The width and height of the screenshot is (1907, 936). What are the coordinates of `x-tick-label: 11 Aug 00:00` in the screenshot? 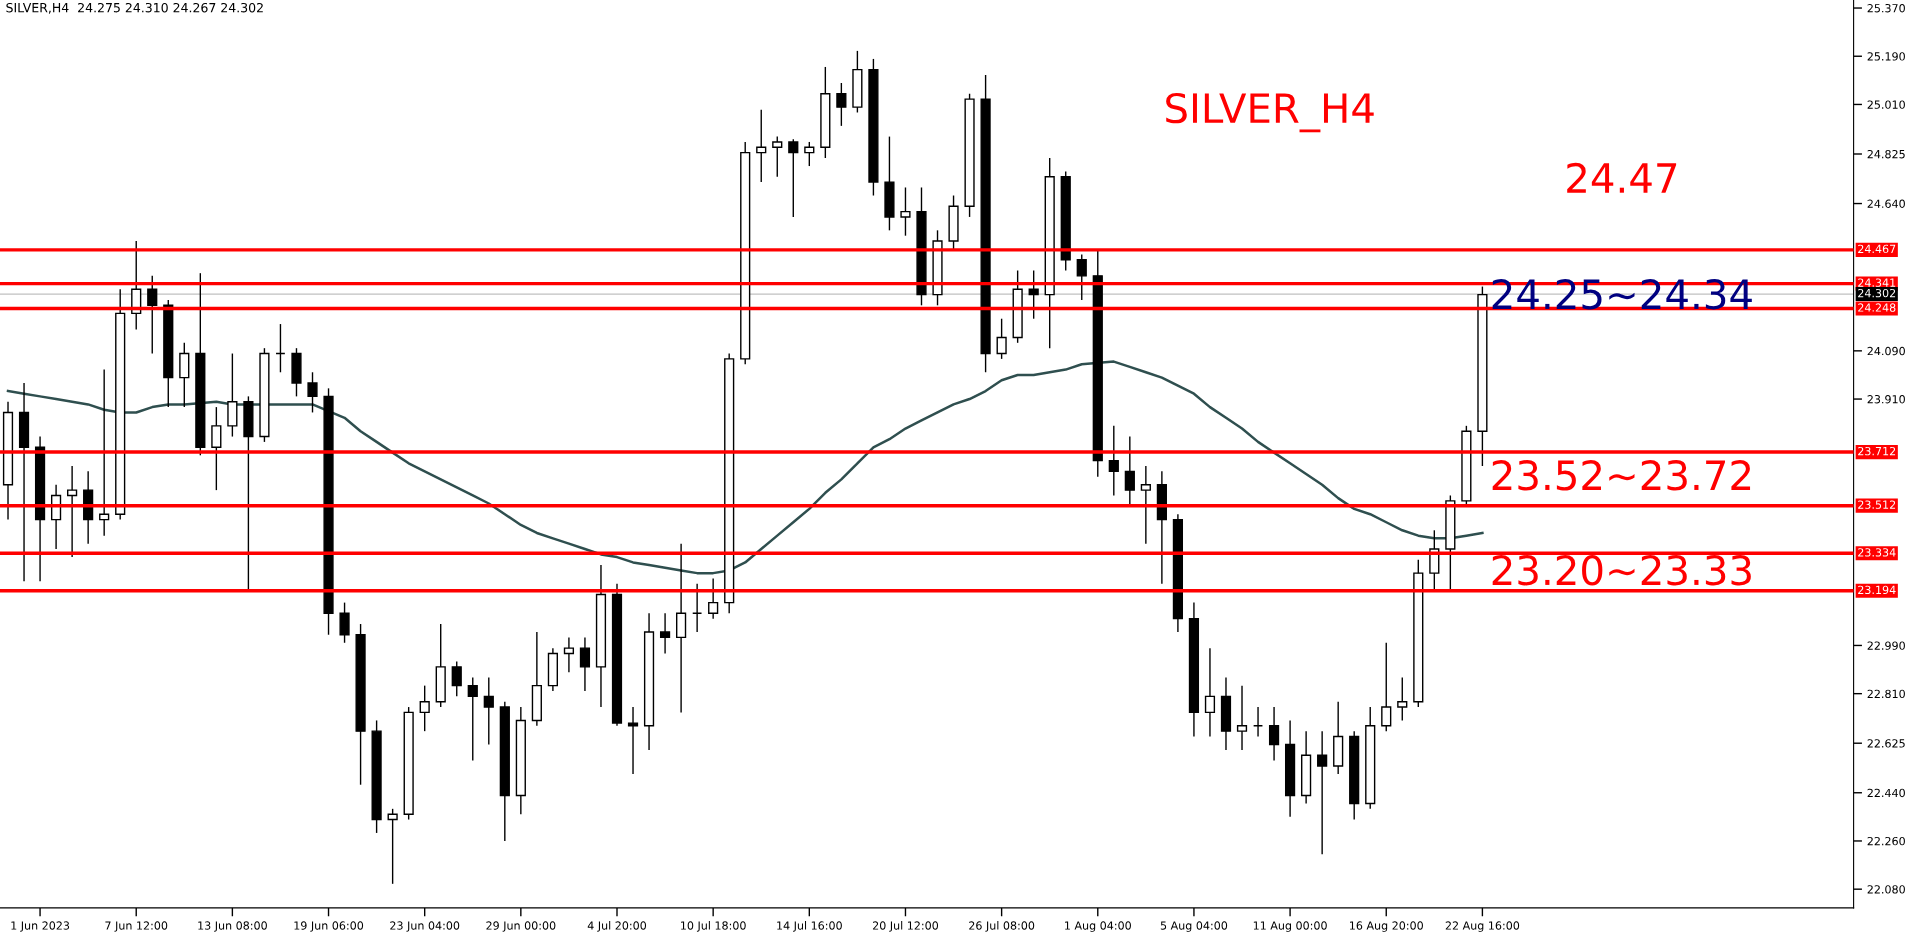 It's located at (1290, 926).